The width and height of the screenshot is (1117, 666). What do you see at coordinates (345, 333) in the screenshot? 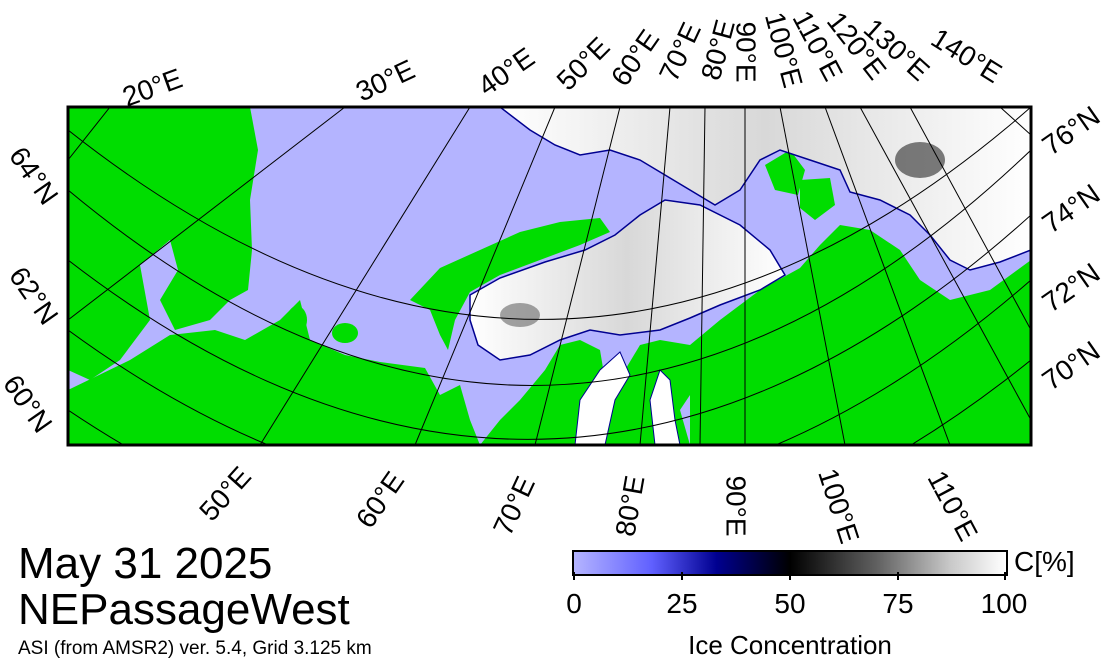
I see `land-kolguev` at bounding box center [345, 333].